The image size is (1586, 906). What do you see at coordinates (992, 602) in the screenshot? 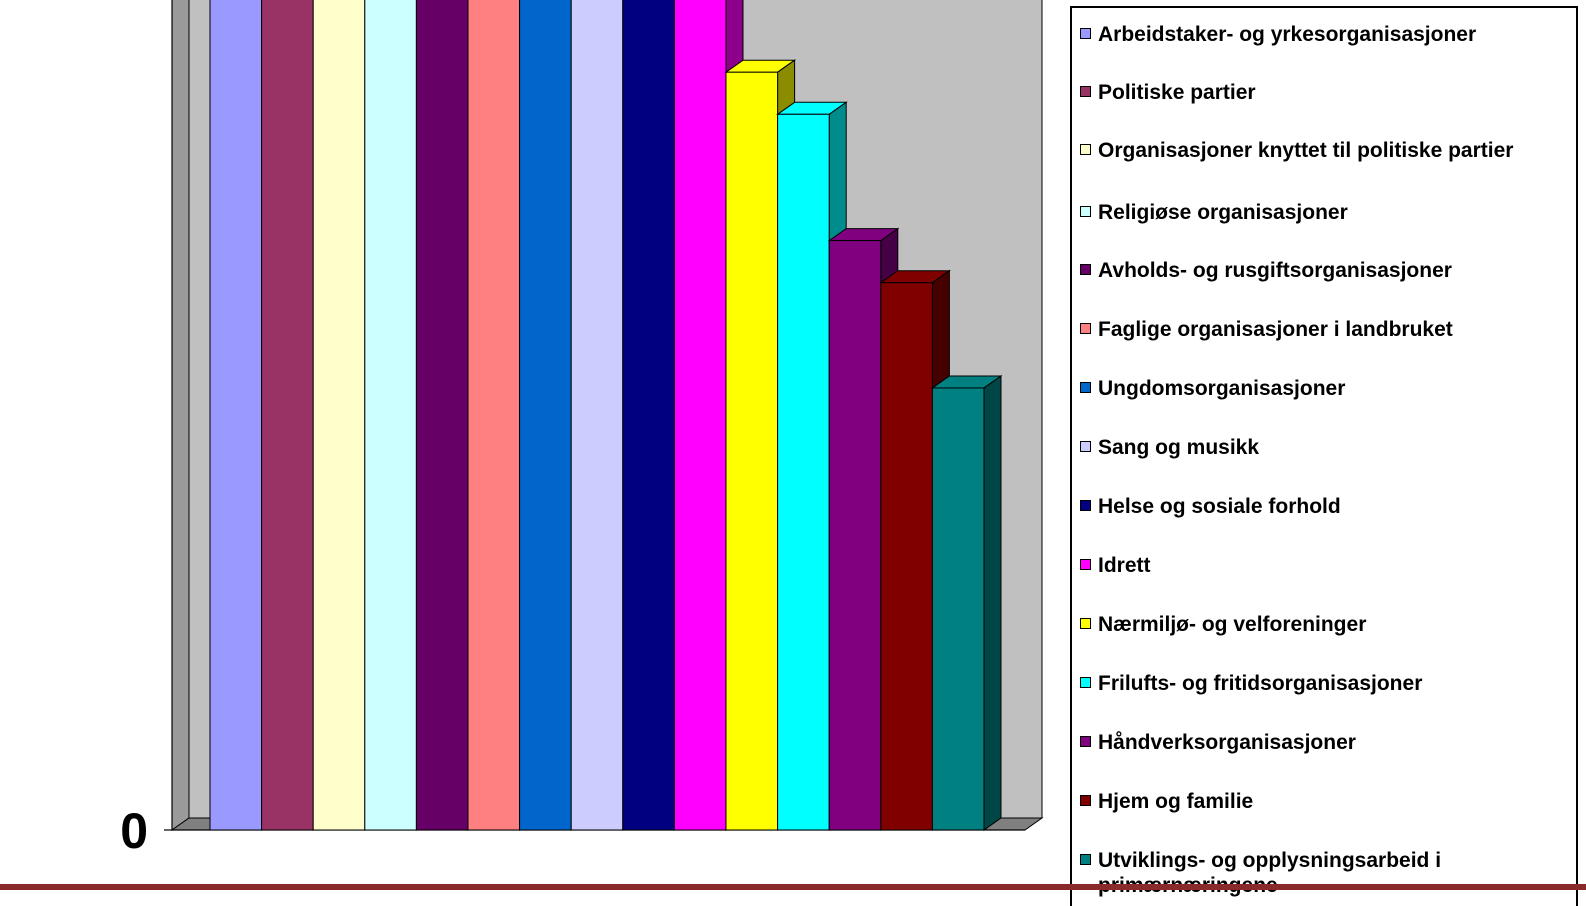
I see `bar-side` at bounding box center [992, 602].